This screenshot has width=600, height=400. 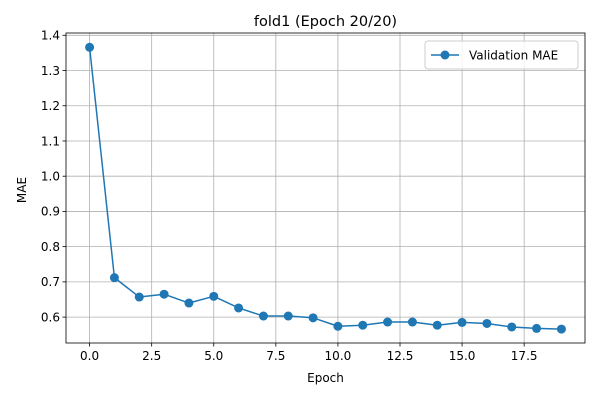 What do you see at coordinates (445, 55) in the screenshot?
I see `legend-marker-swatch` at bounding box center [445, 55].